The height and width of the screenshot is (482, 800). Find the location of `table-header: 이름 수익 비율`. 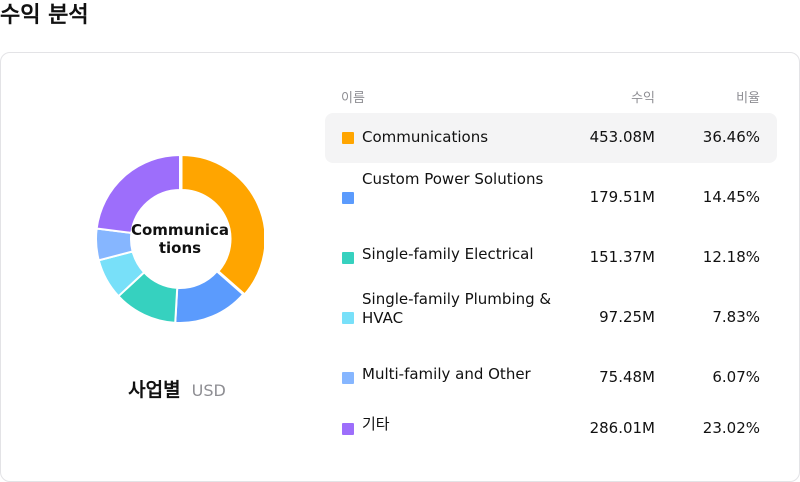

table-header: 이름 수익 비율 is located at coordinates (551, 95).